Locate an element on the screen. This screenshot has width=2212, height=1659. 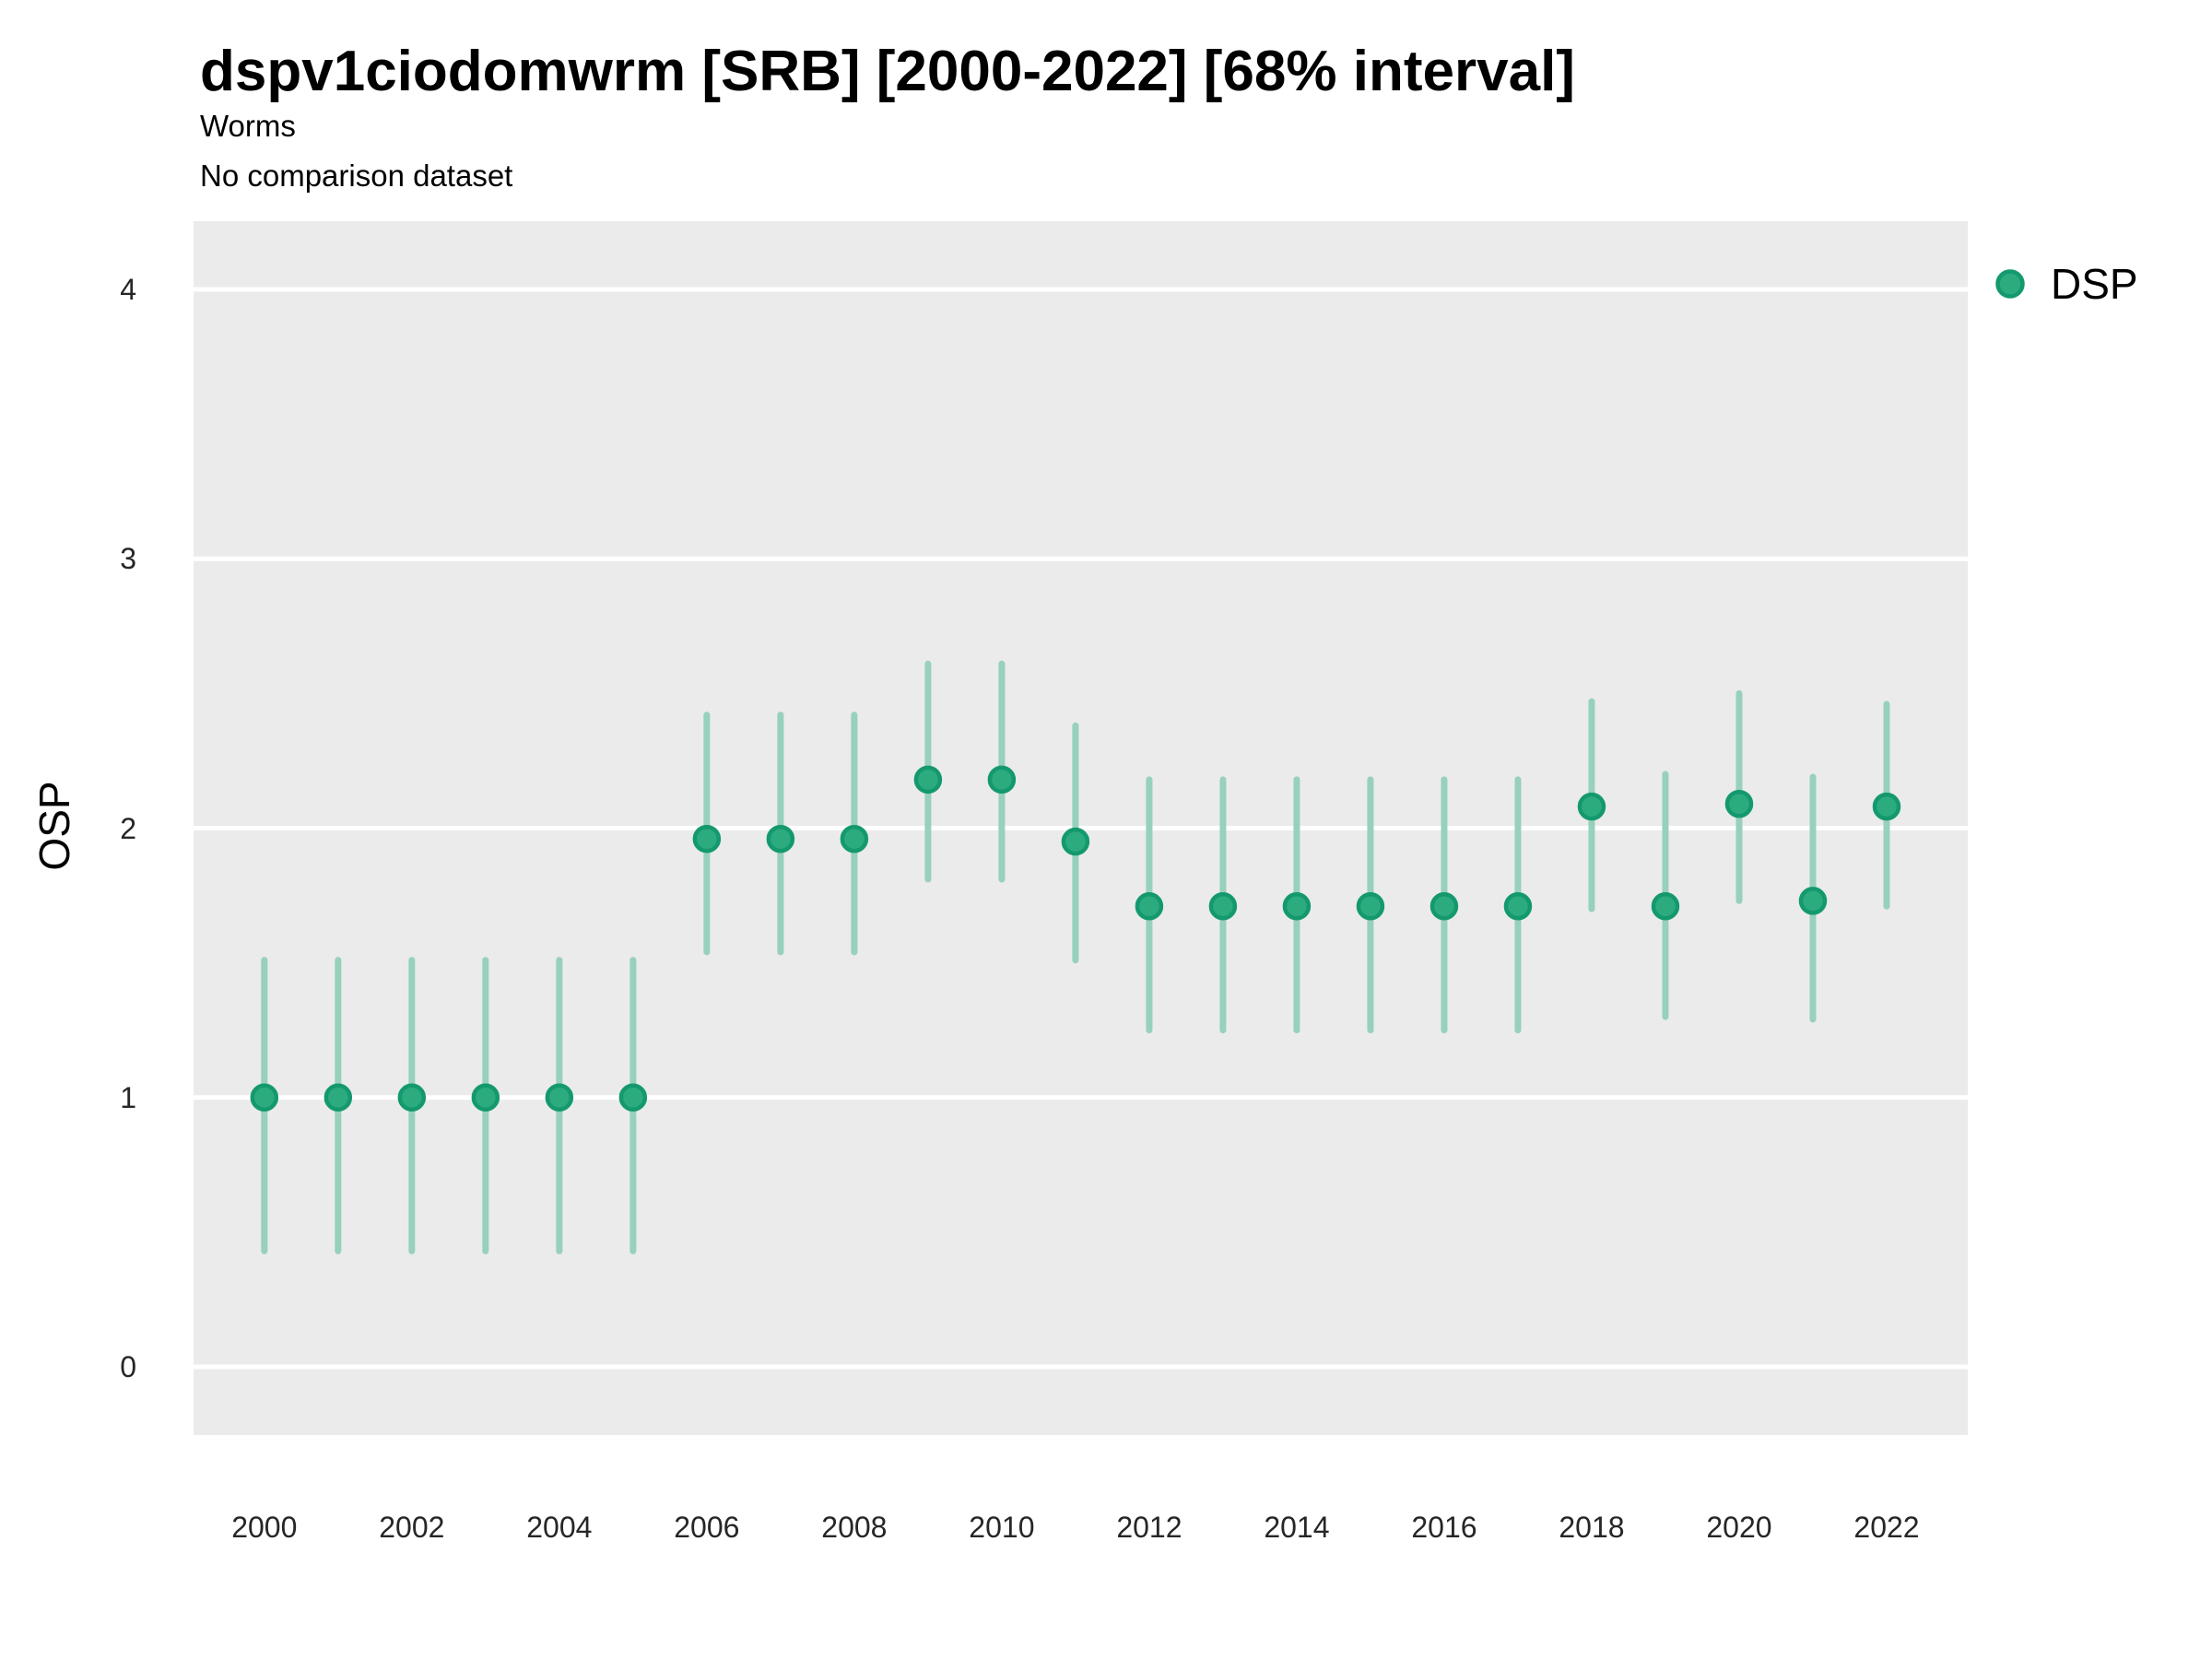
y-tick-label: 3 is located at coordinates (128, 559).